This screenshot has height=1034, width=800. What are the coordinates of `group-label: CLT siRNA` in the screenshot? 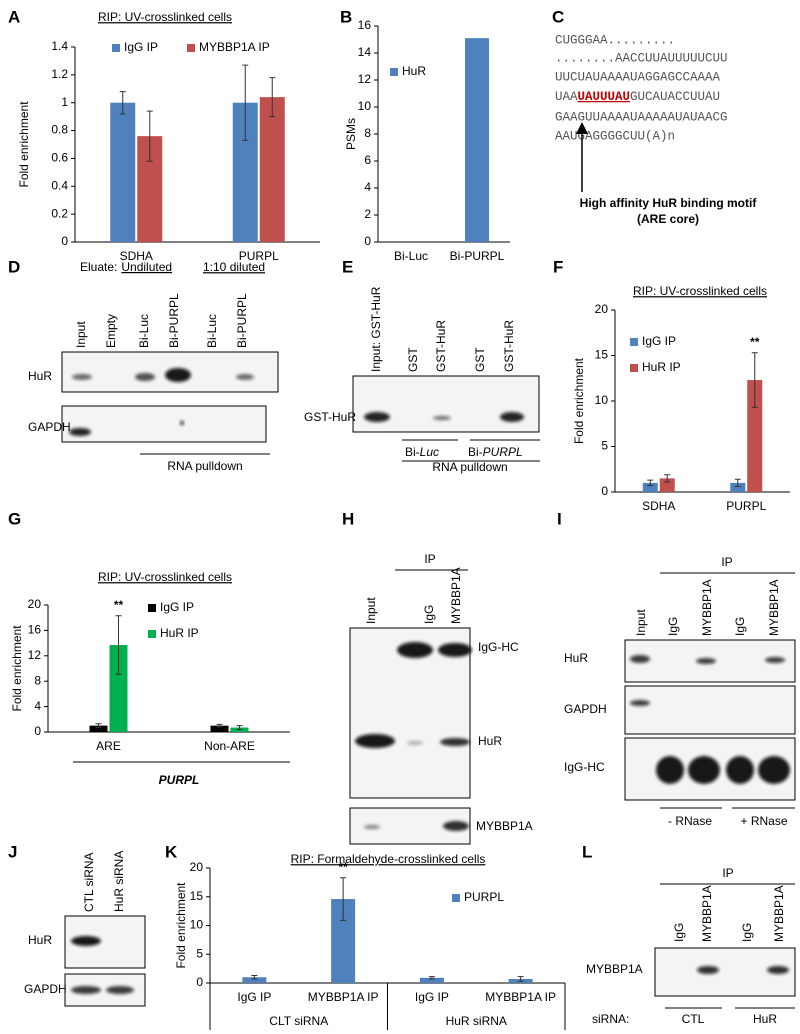 It's located at (298, 1021).